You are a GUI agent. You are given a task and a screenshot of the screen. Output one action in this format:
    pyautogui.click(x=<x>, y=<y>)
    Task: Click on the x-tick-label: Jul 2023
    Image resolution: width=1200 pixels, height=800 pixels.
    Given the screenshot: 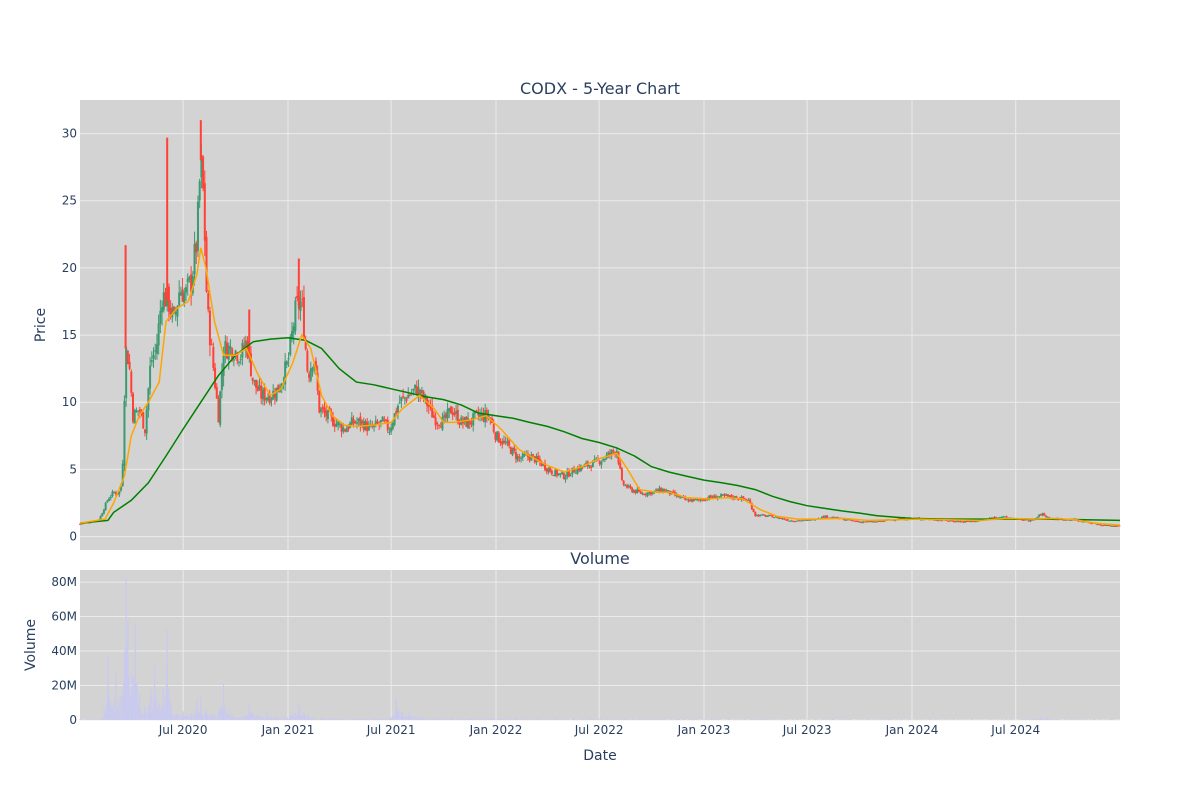 What is the action you would take?
    pyautogui.click(x=807, y=730)
    